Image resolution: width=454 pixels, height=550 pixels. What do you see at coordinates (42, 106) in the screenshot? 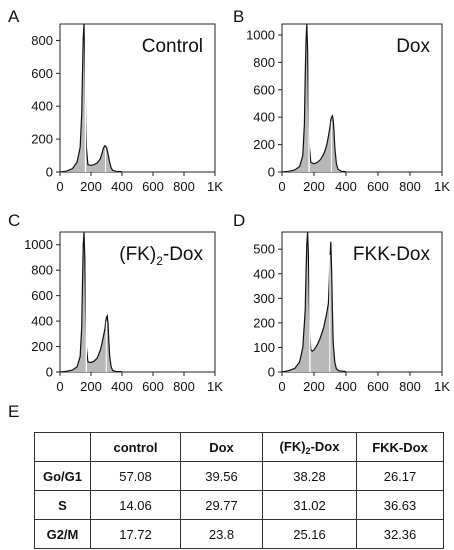
I see `y-tick-label-a: 400` at bounding box center [42, 106].